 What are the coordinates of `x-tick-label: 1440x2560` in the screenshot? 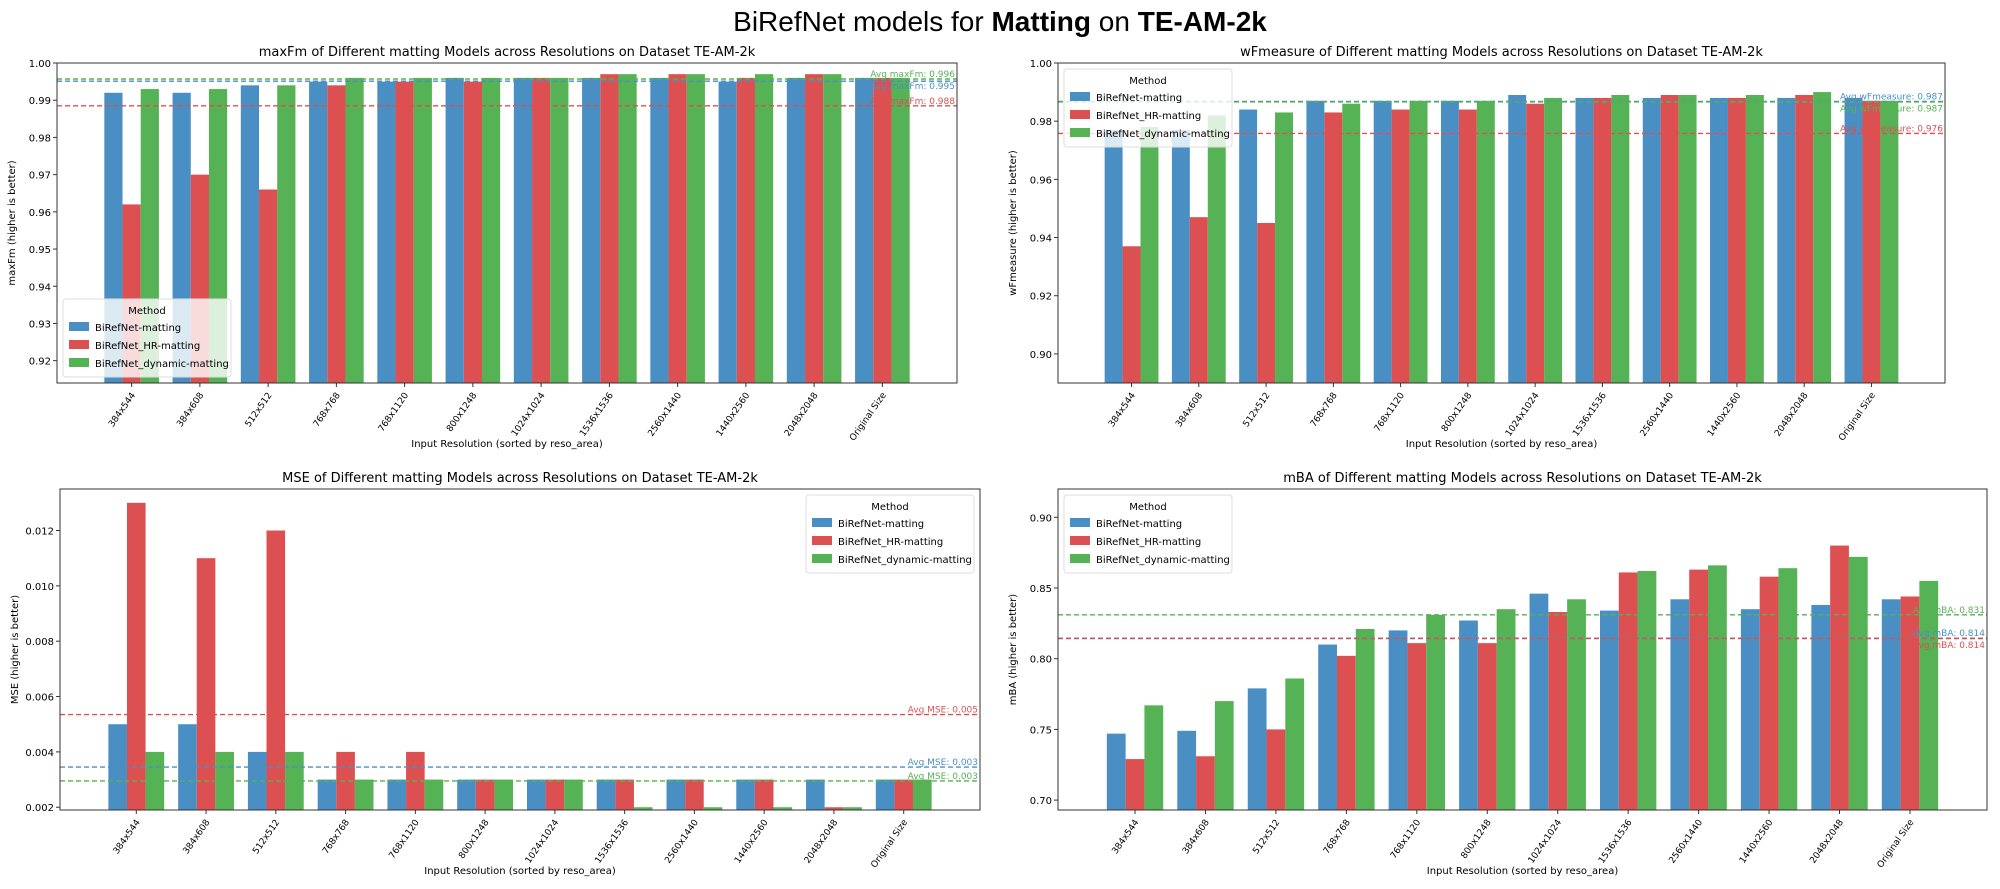 It's located at (1757, 842).